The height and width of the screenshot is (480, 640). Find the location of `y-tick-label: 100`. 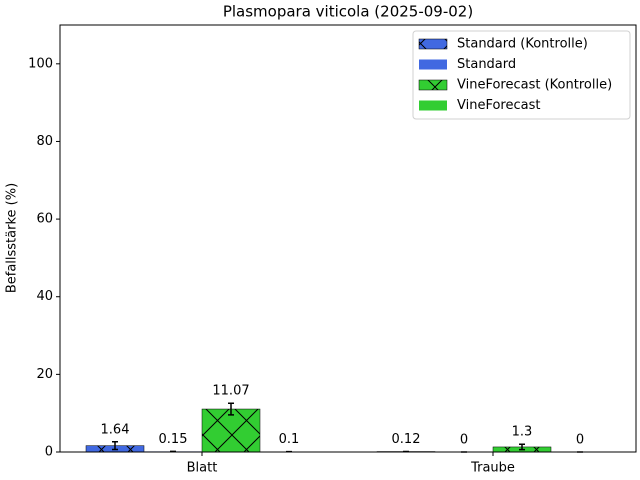

y-tick-label: 100 is located at coordinates (40, 63).